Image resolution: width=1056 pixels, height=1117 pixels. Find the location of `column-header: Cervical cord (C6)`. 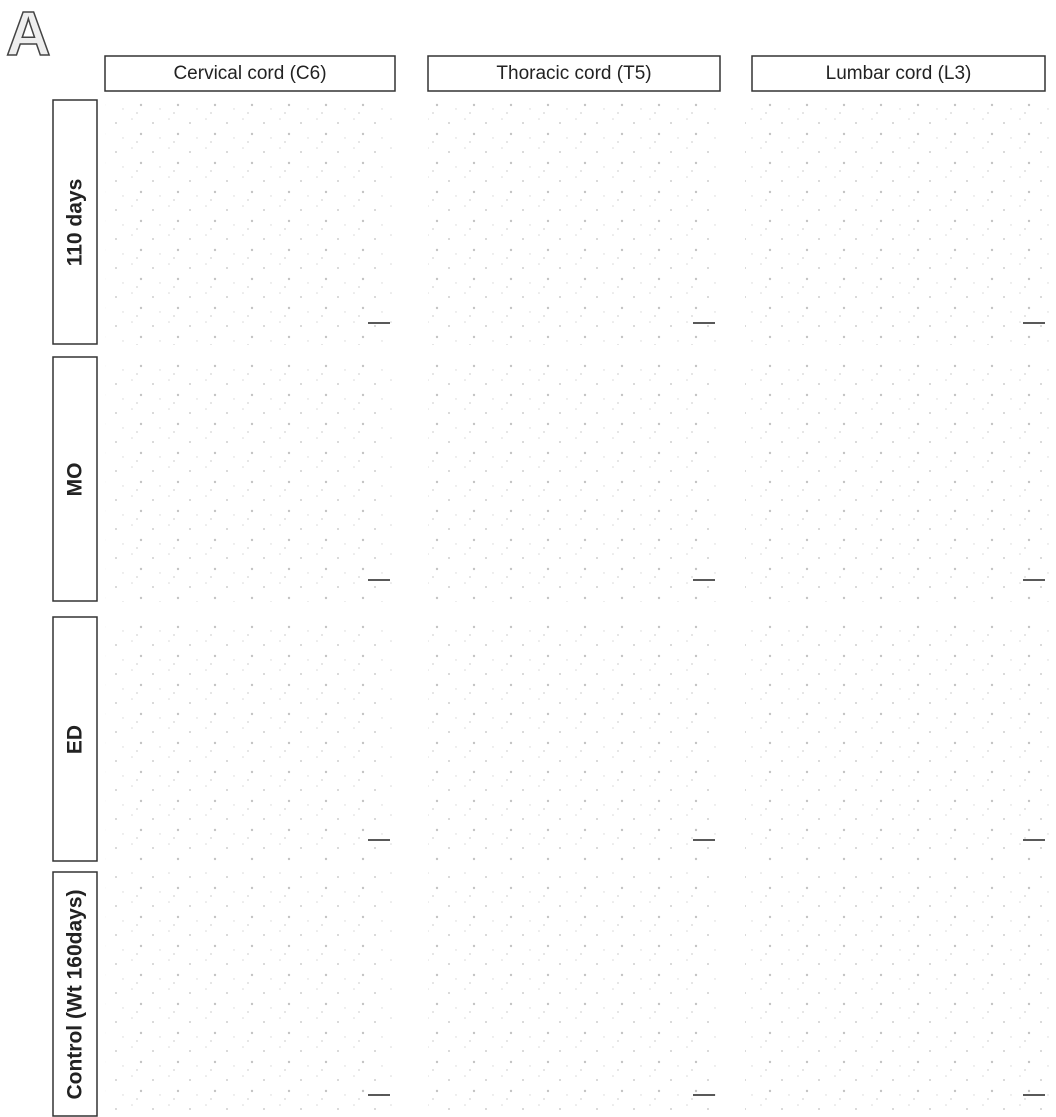

column-header: Cervical cord (C6) is located at coordinates (249, 73).